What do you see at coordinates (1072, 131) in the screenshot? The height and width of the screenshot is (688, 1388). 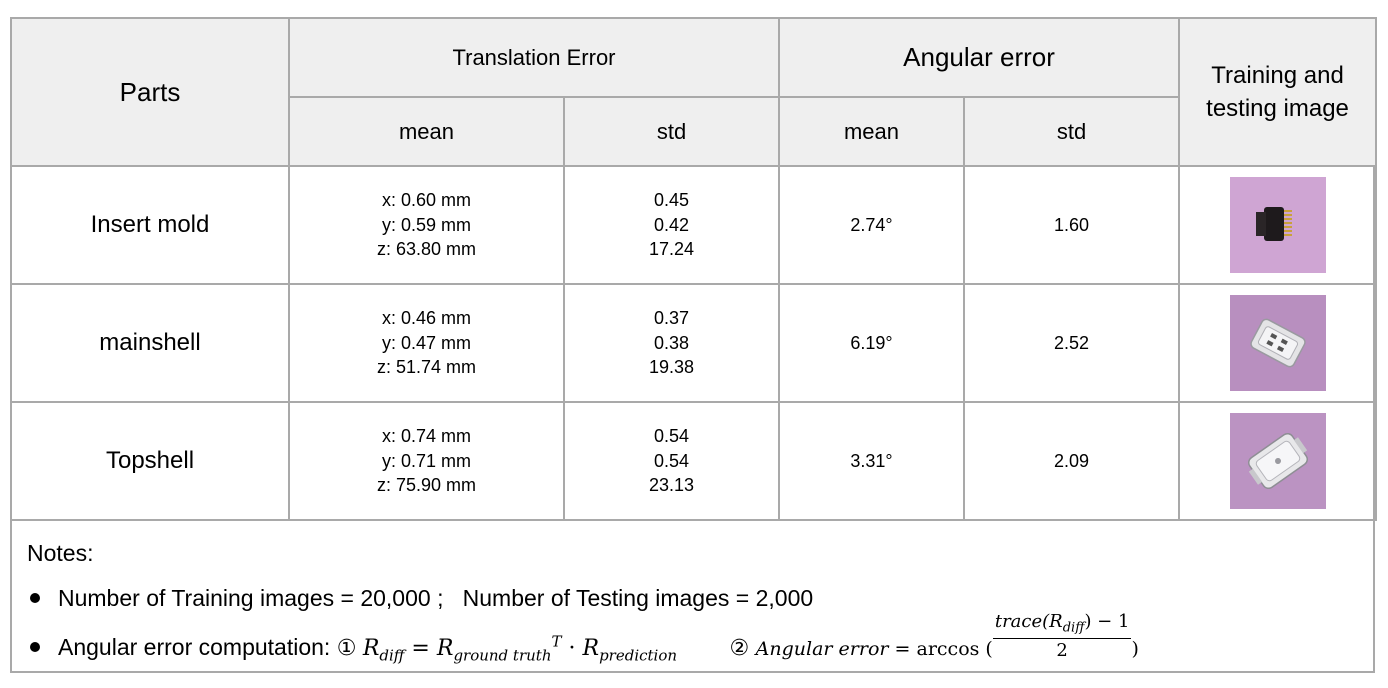 I see `header-ang-std: std` at bounding box center [1072, 131].